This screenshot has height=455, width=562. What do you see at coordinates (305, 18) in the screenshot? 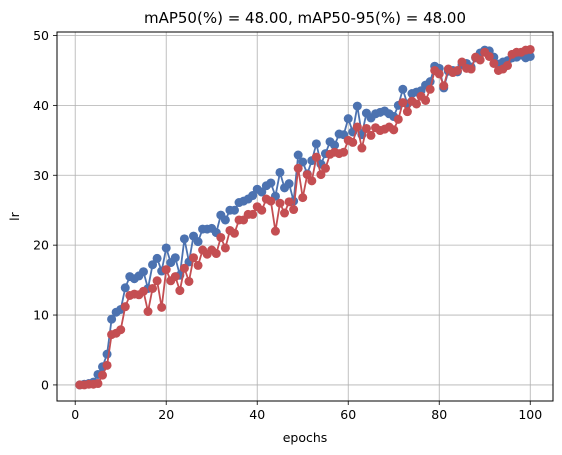
I see `chart-title: mAP50(%) = 48.00, mAP50-95(%) = 48.00` at bounding box center [305, 18].